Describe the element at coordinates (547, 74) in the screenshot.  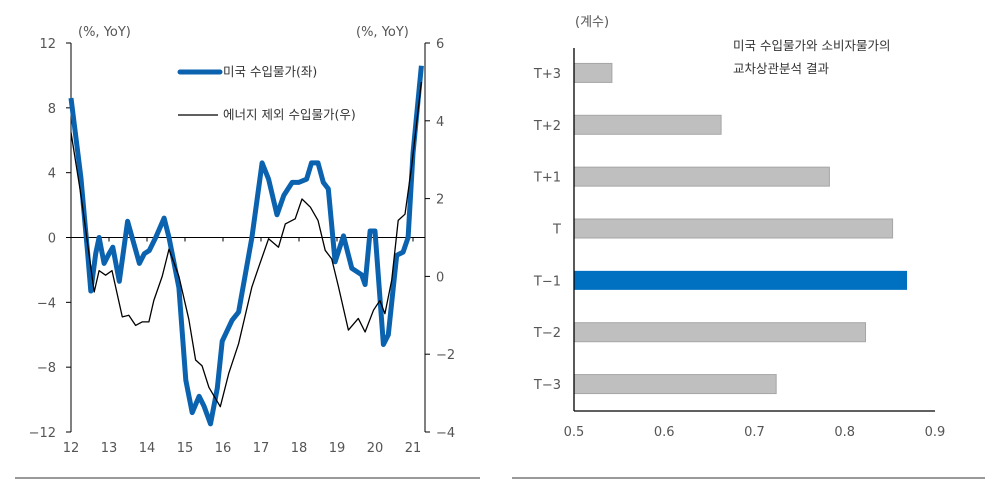
I see `bar-category-label: T+3` at that location.